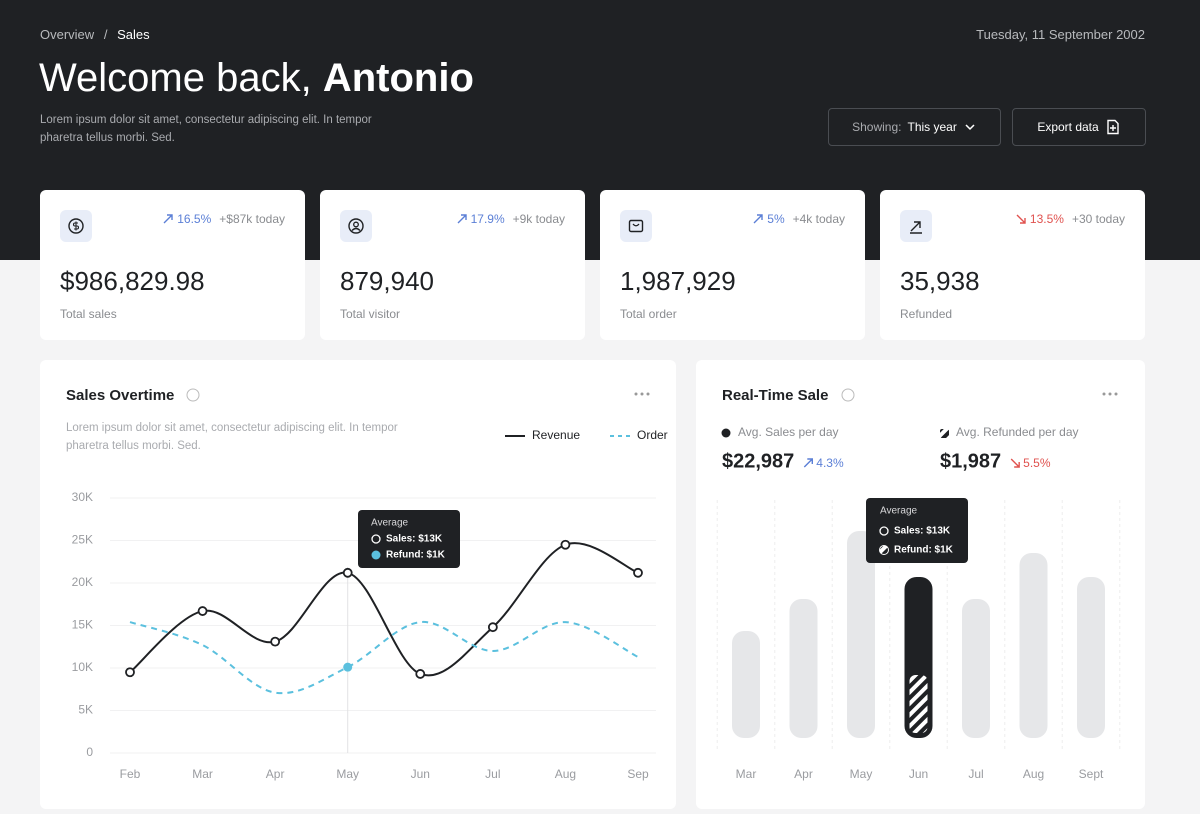 Image resolution: width=1200 pixels, height=814 pixels. I want to click on tooltip-bg, so click(917, 530).